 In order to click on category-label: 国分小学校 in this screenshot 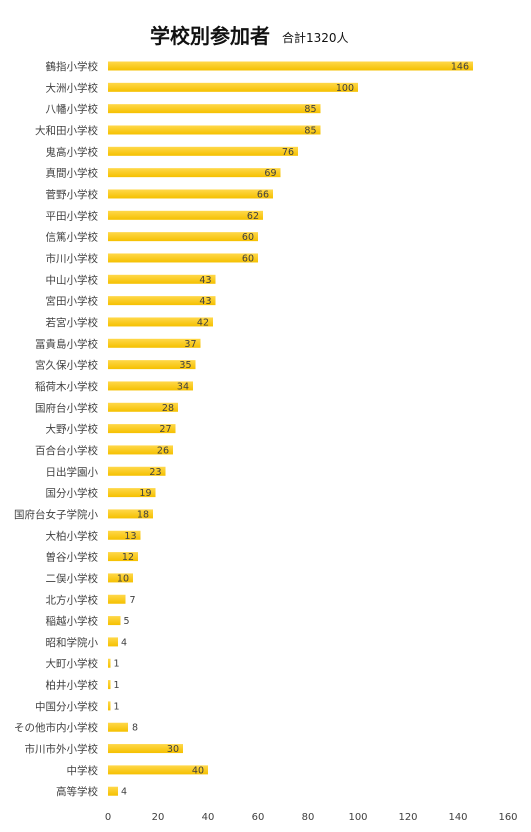, I will do `click(72, 493)`.